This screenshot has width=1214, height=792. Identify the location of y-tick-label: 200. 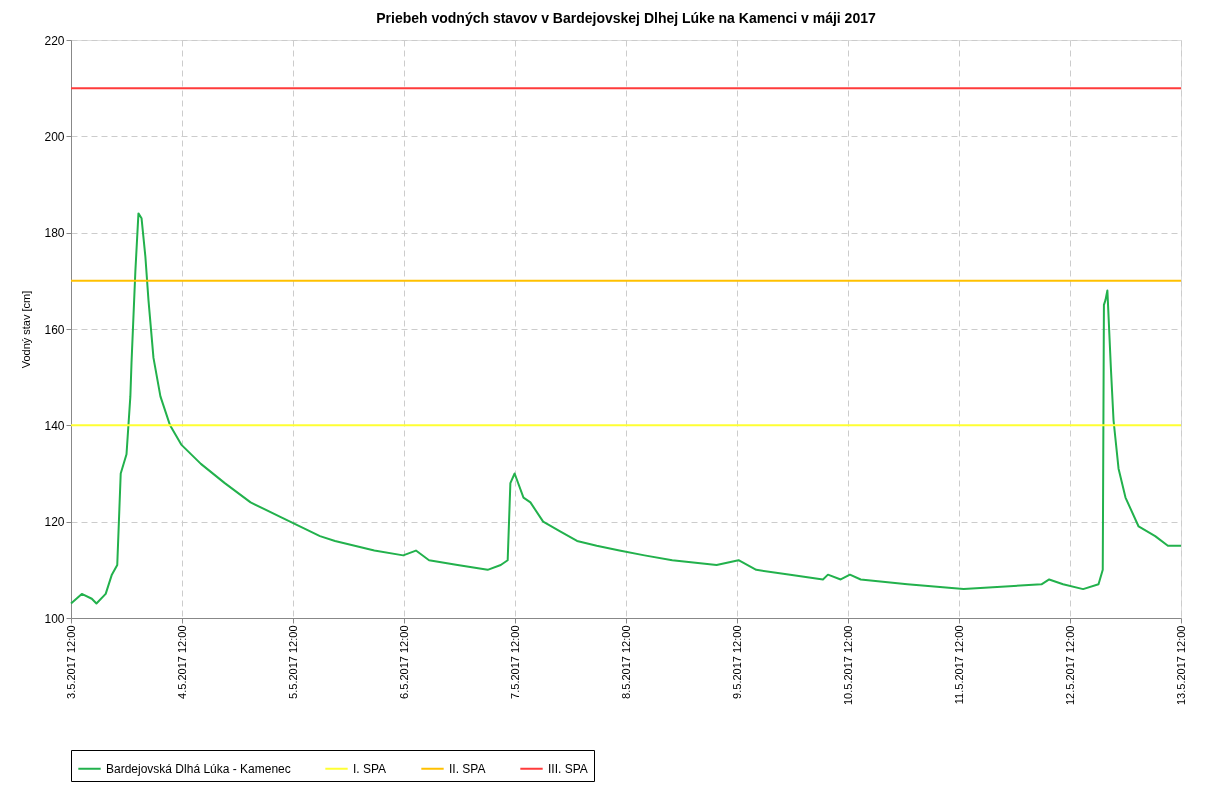
(54, 136).